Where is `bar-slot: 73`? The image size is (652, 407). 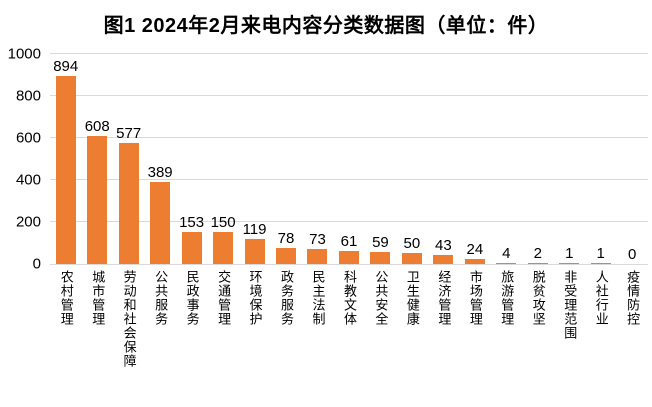
bar-slot: 73 is located at coordinates (317, 159).